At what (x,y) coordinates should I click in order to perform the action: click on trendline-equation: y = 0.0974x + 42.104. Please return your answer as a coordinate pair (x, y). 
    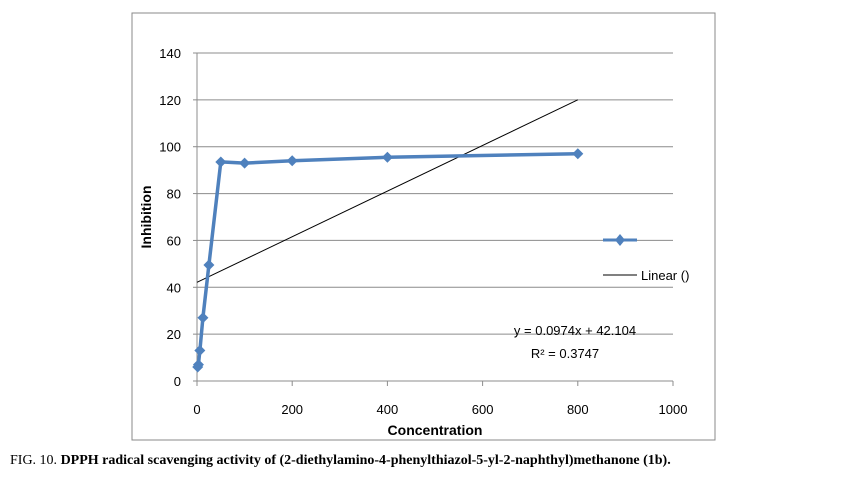
    Looking at the image, I should click on (575, 330).